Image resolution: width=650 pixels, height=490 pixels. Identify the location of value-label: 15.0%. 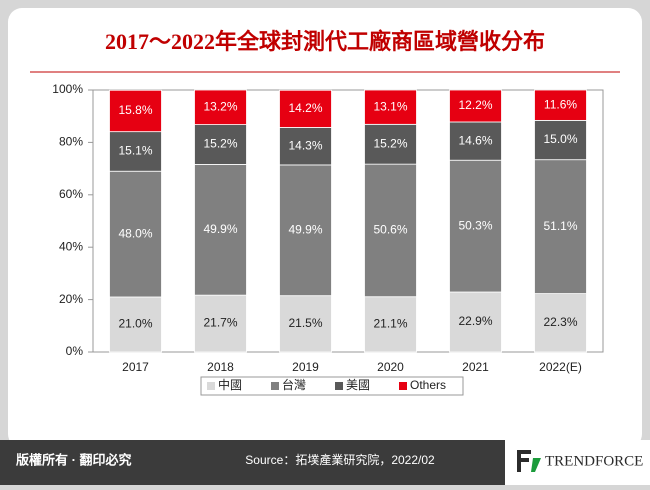
(560, 139).